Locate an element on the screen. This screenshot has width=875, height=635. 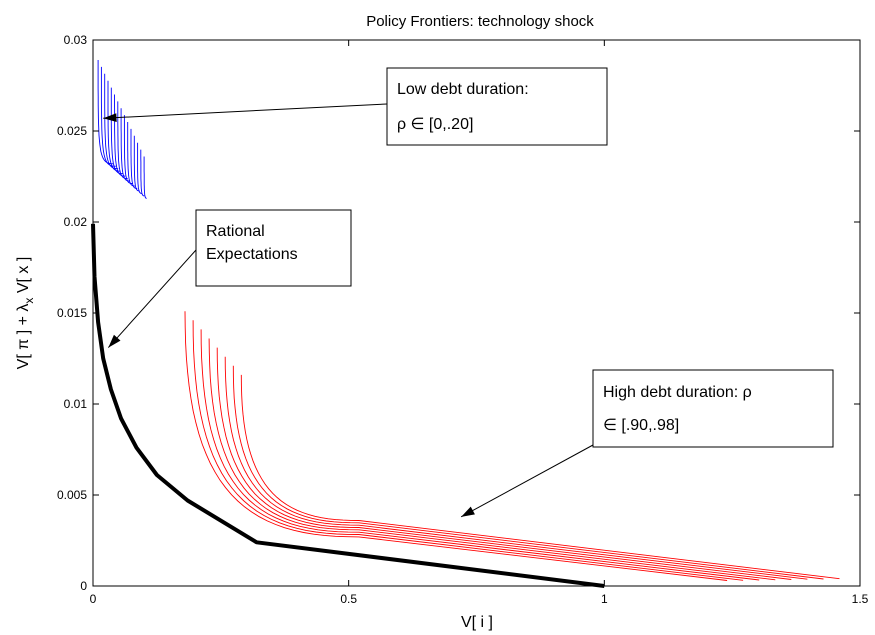
annotation-high-duration: High debt duration: ρ ∈ [.90,.98] is located at coordinates (713, 408).